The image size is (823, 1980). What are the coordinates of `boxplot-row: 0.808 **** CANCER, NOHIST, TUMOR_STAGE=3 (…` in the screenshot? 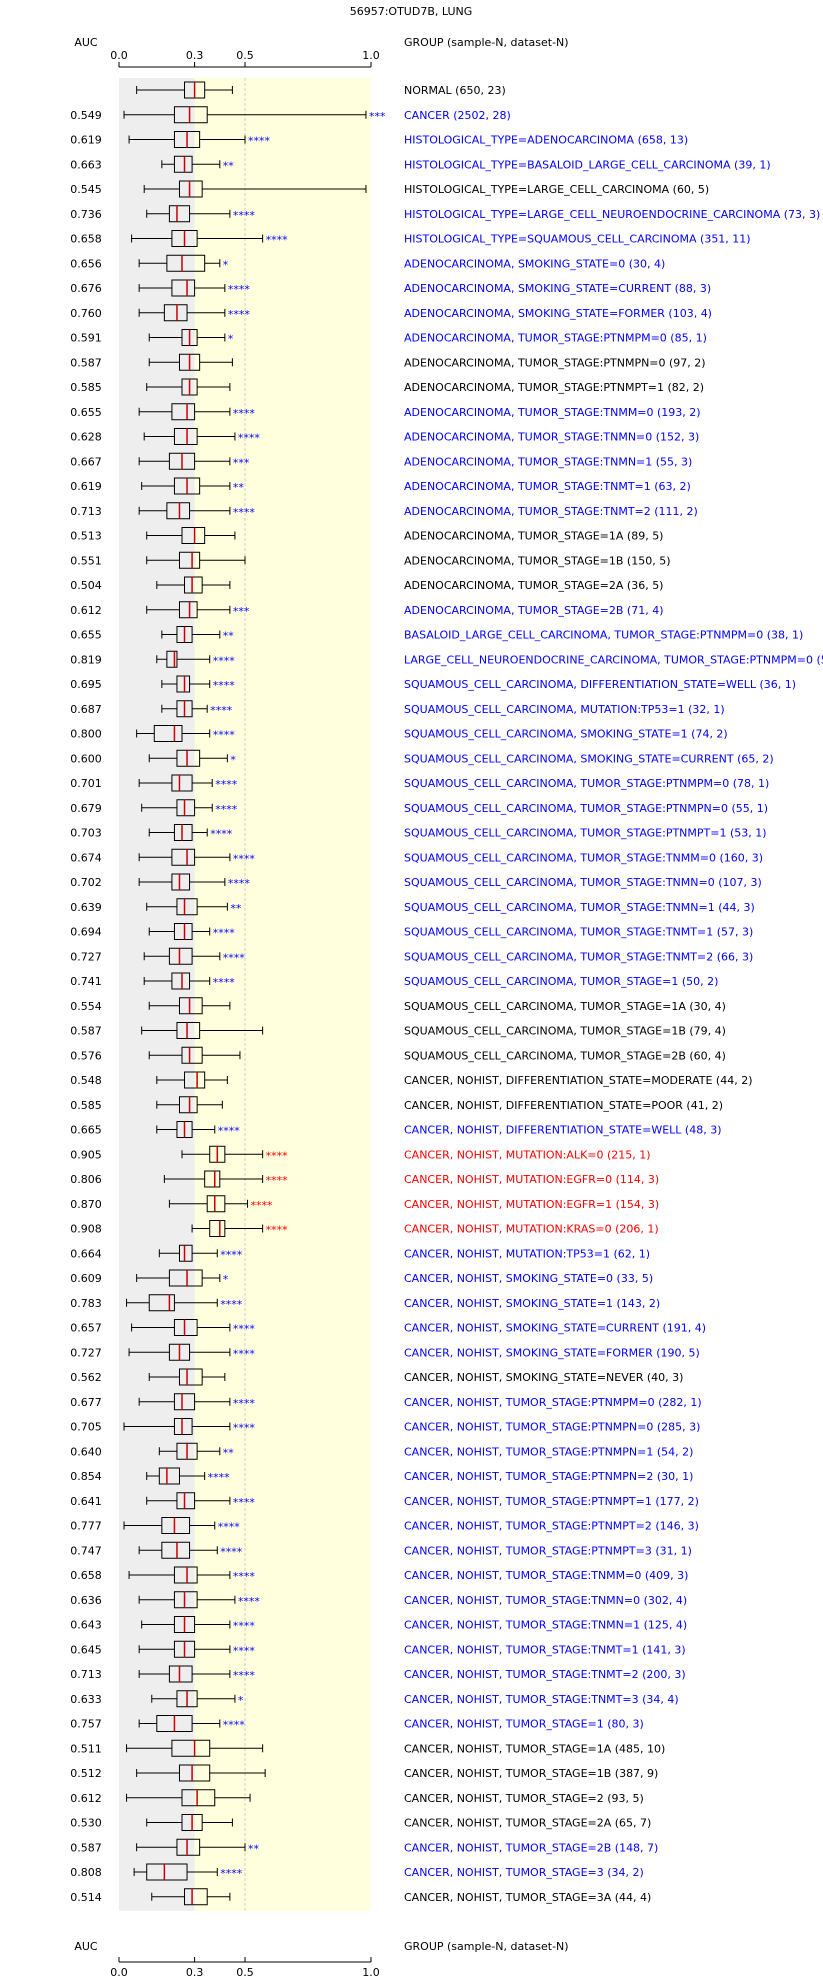 It's located at (357, 1872).